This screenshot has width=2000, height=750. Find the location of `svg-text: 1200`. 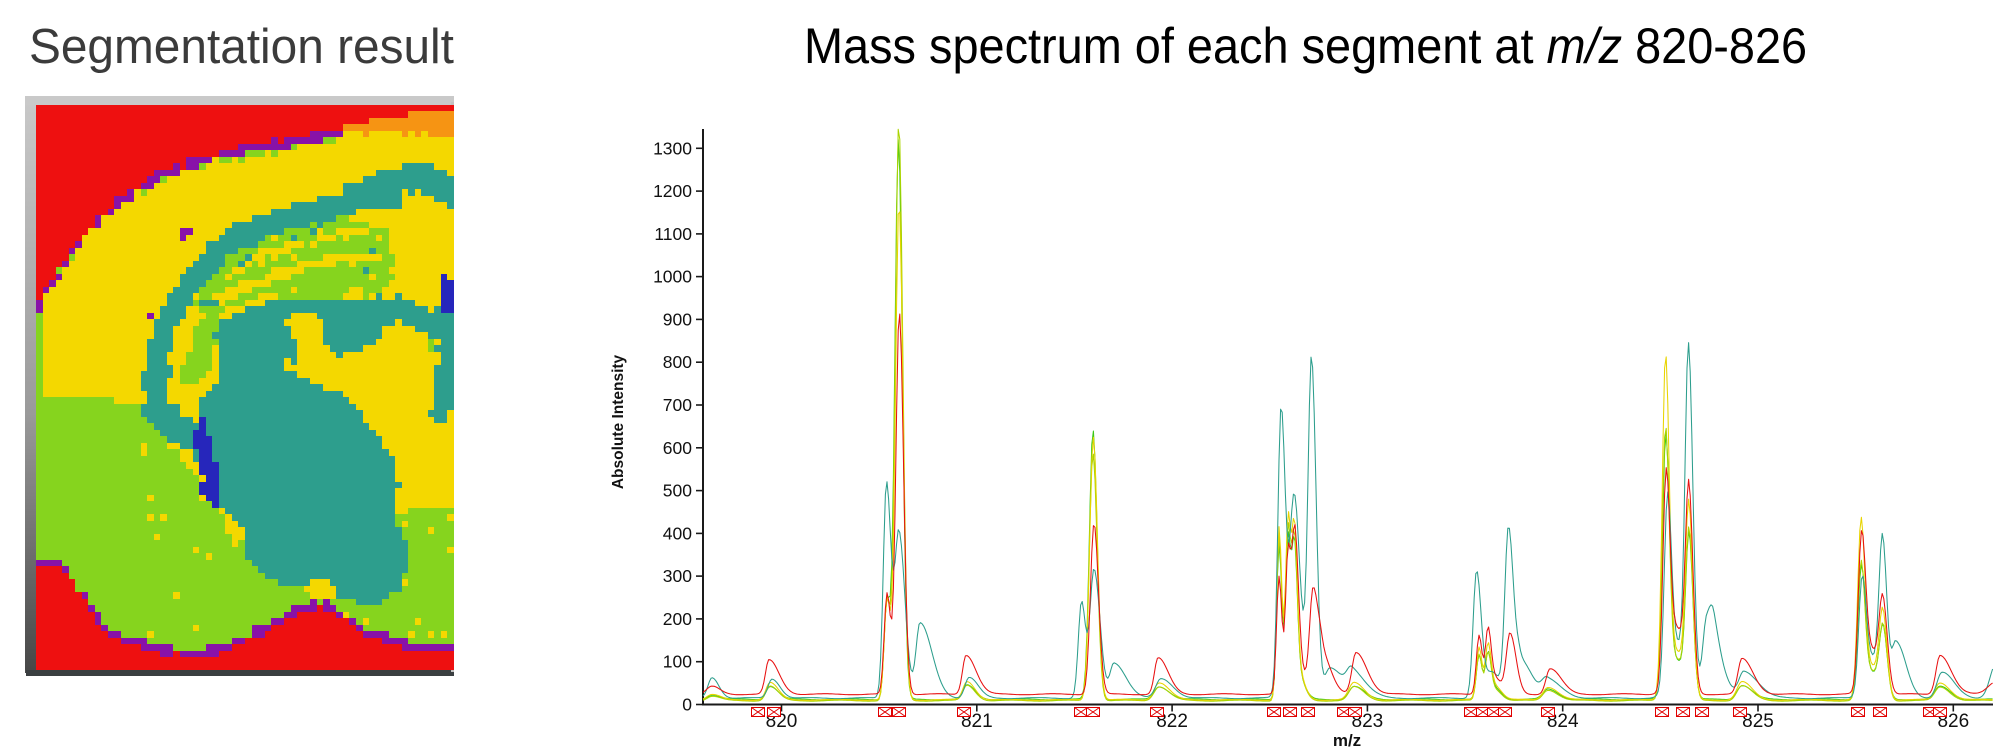

svg-text: 1200 is located at coordinates (672, 191).